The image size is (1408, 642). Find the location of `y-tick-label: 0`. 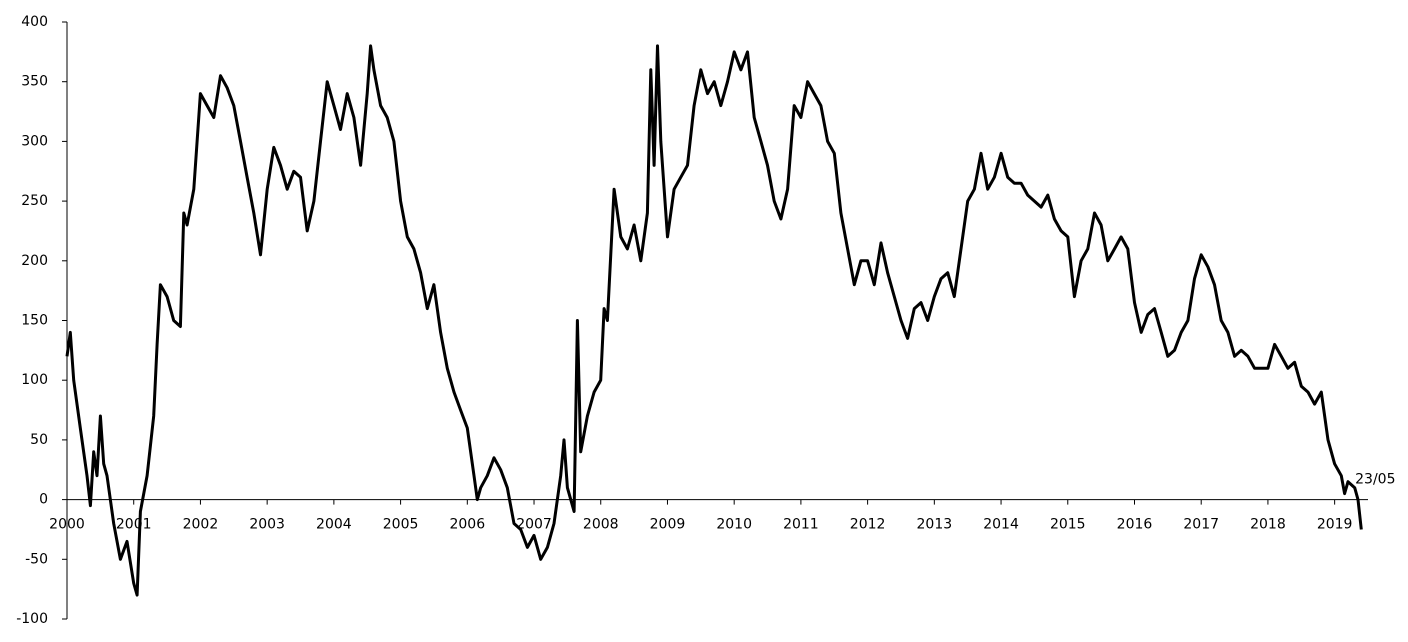

y-tick-label: 0 is located at coordinates (43, 500).